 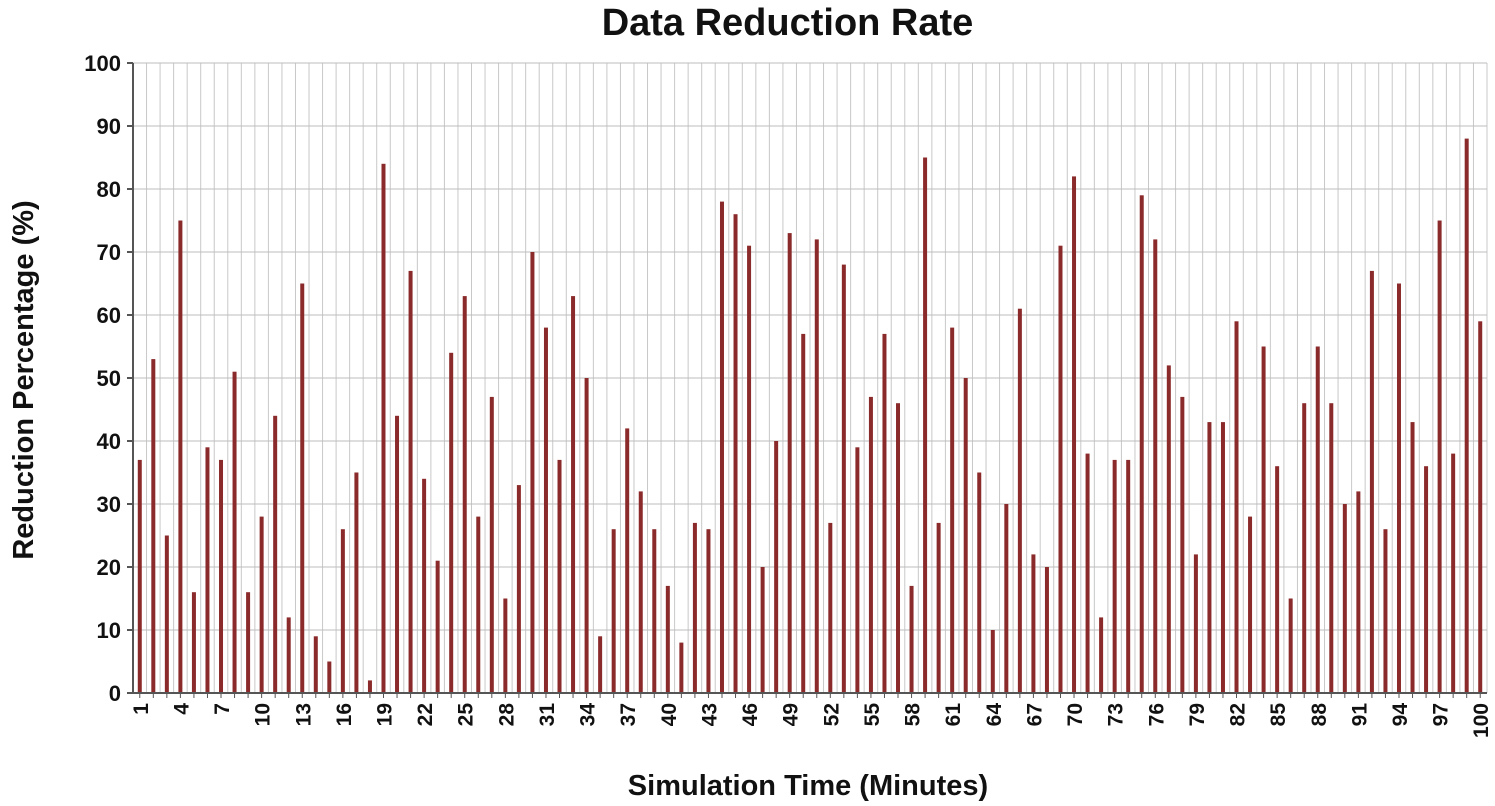 I want to click on x-tick-label: 25, so click(x=466, y=715).